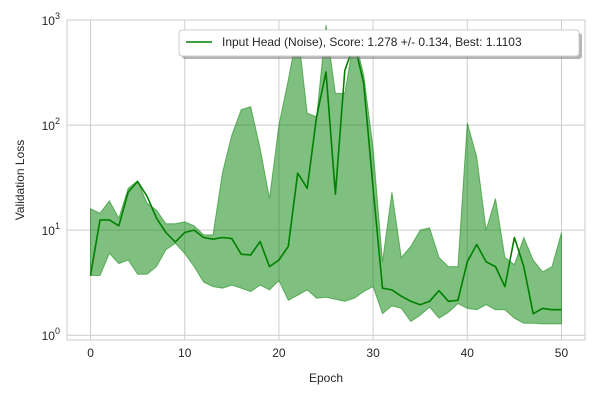 This screenshot has height=400, width=600. I want to click on x-tick-label: 10, so click(185, 353).